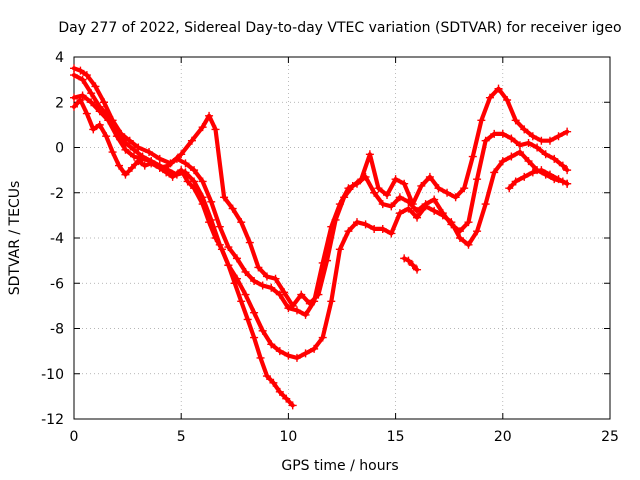 This screenshot has height=480, width=640. What do you see at coordinates (181, 437) in the screenshot?
I see `x-tick-label: 5` at bounding box center [181, 437].